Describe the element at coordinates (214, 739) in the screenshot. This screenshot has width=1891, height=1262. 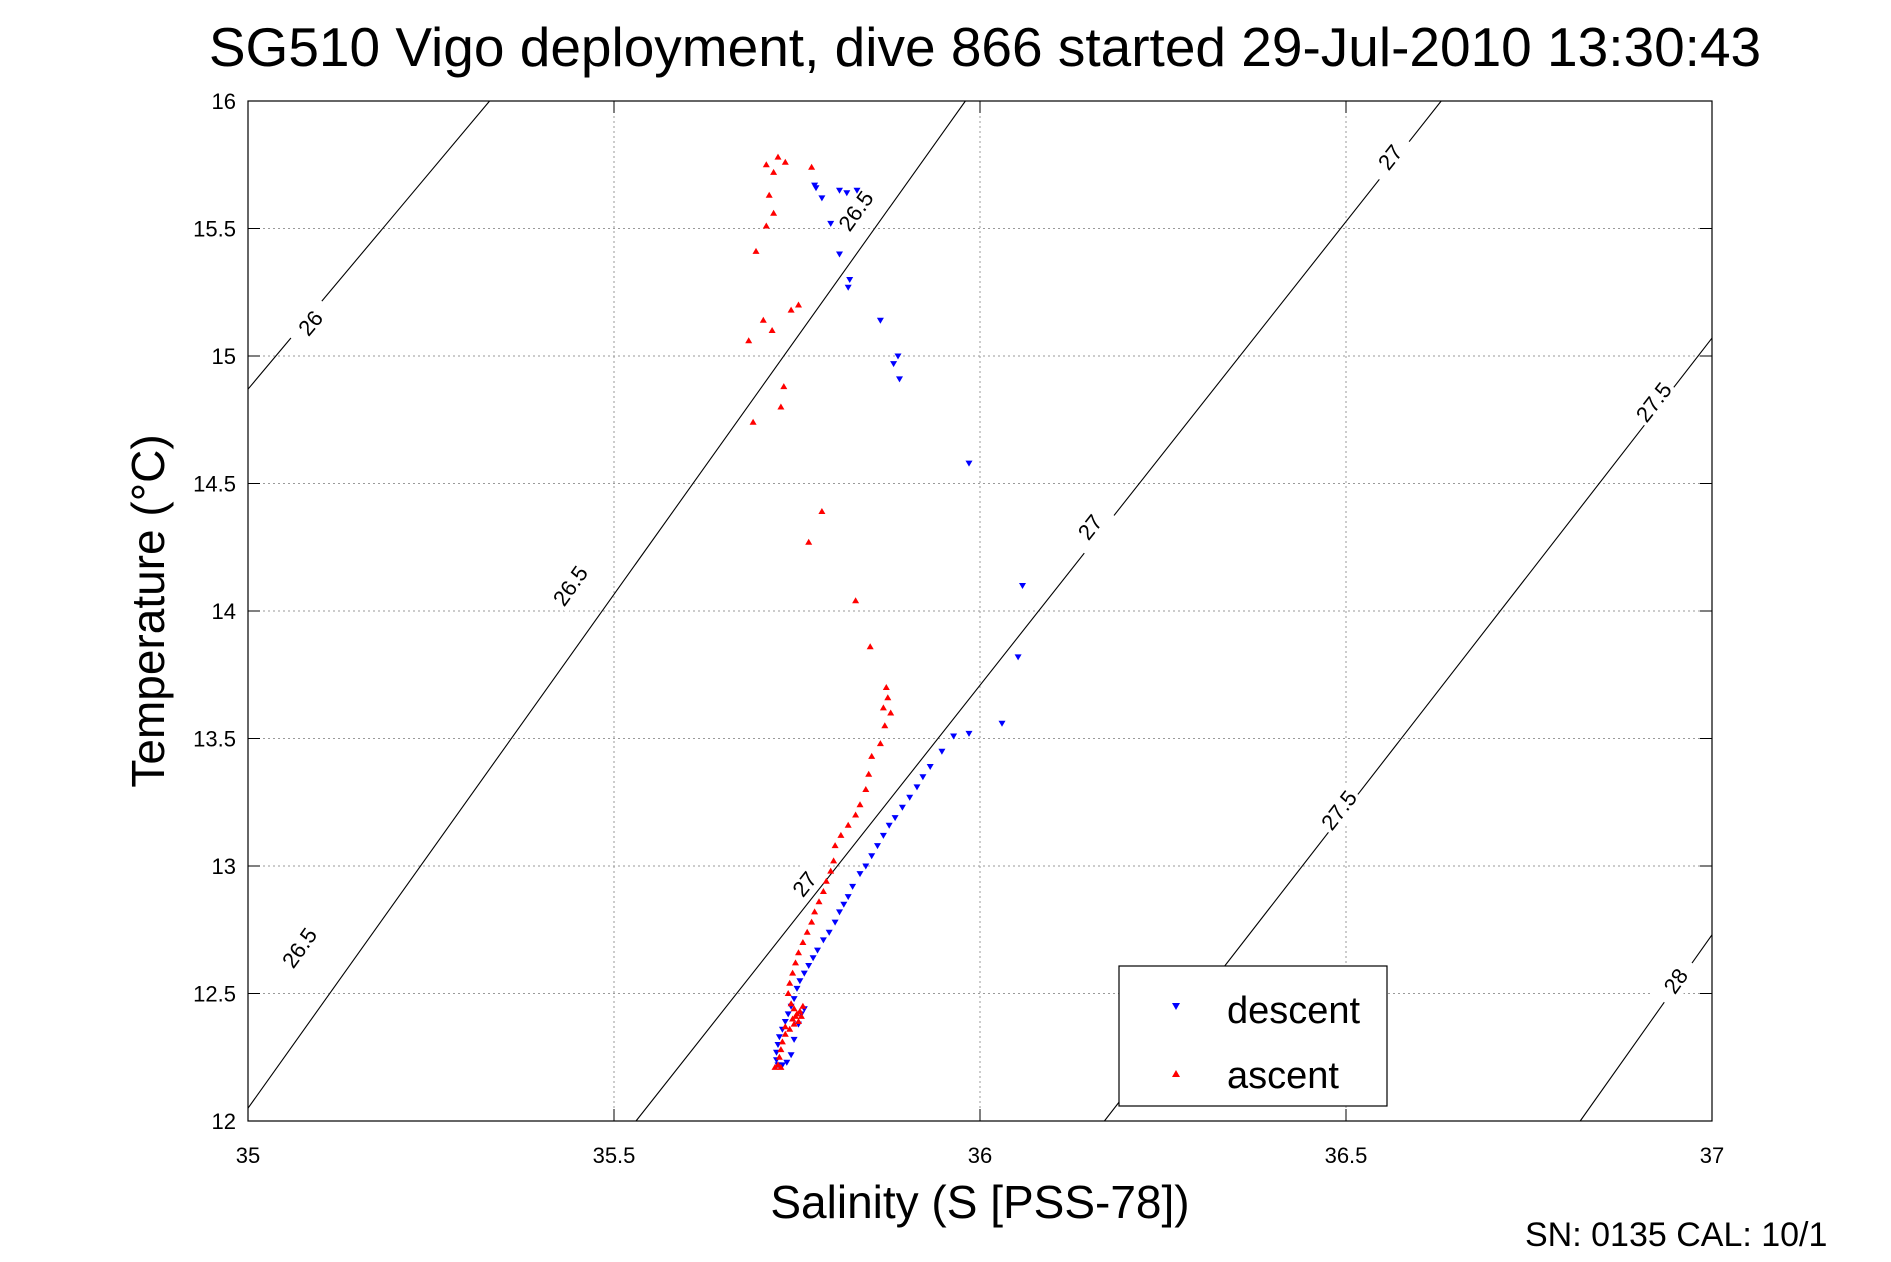
I see `y-tick-label: 13.5` at that location.